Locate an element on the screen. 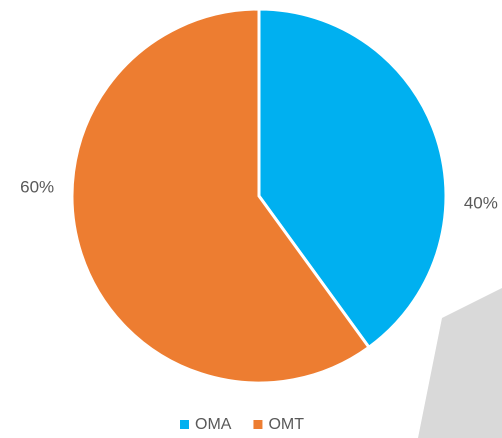 Image resolution: width=502 pixels, height=438 pixels. data-label: 40% is located at coordinates (481, 202).